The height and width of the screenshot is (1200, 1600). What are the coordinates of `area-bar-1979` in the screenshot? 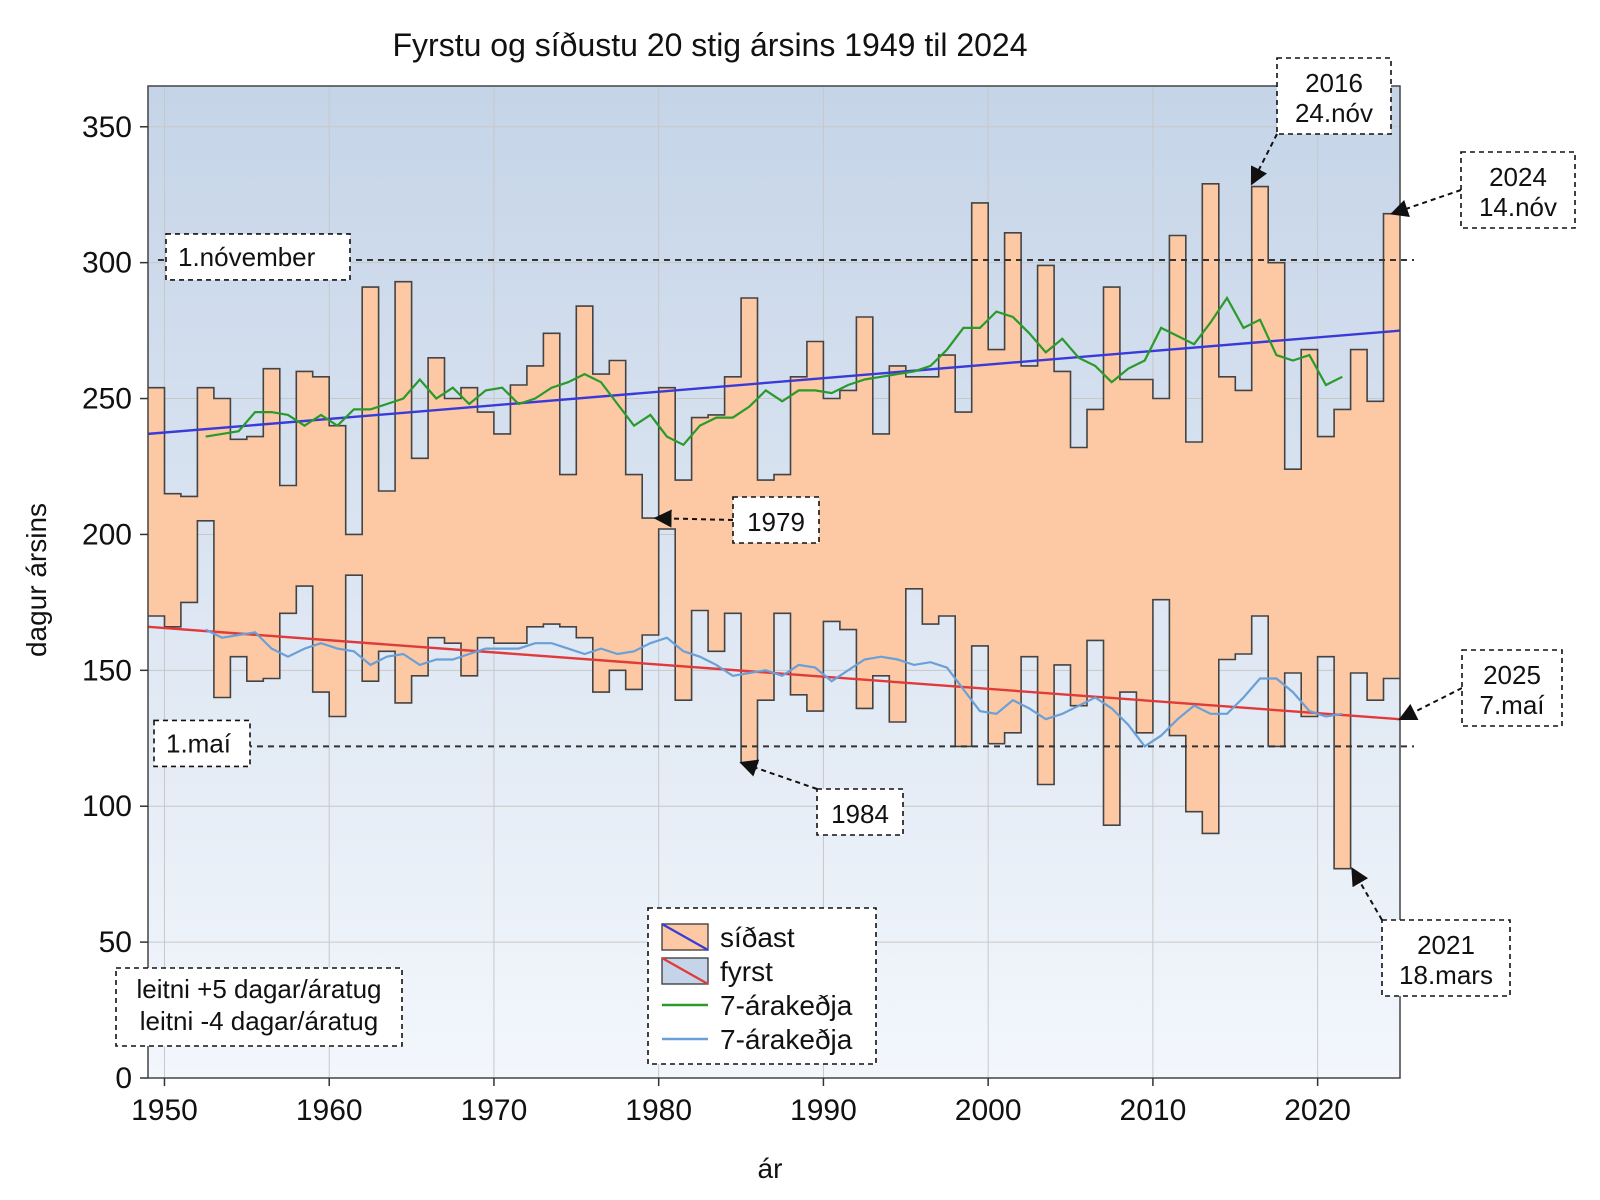 It's located at (651, 576).